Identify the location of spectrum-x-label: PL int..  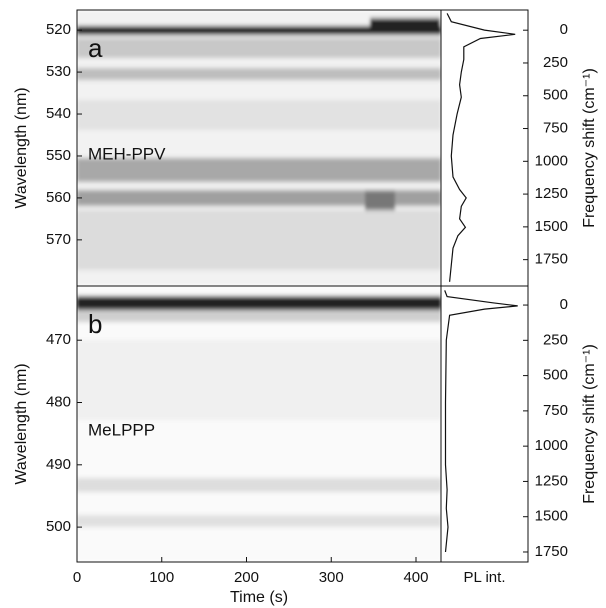
(485, 577).